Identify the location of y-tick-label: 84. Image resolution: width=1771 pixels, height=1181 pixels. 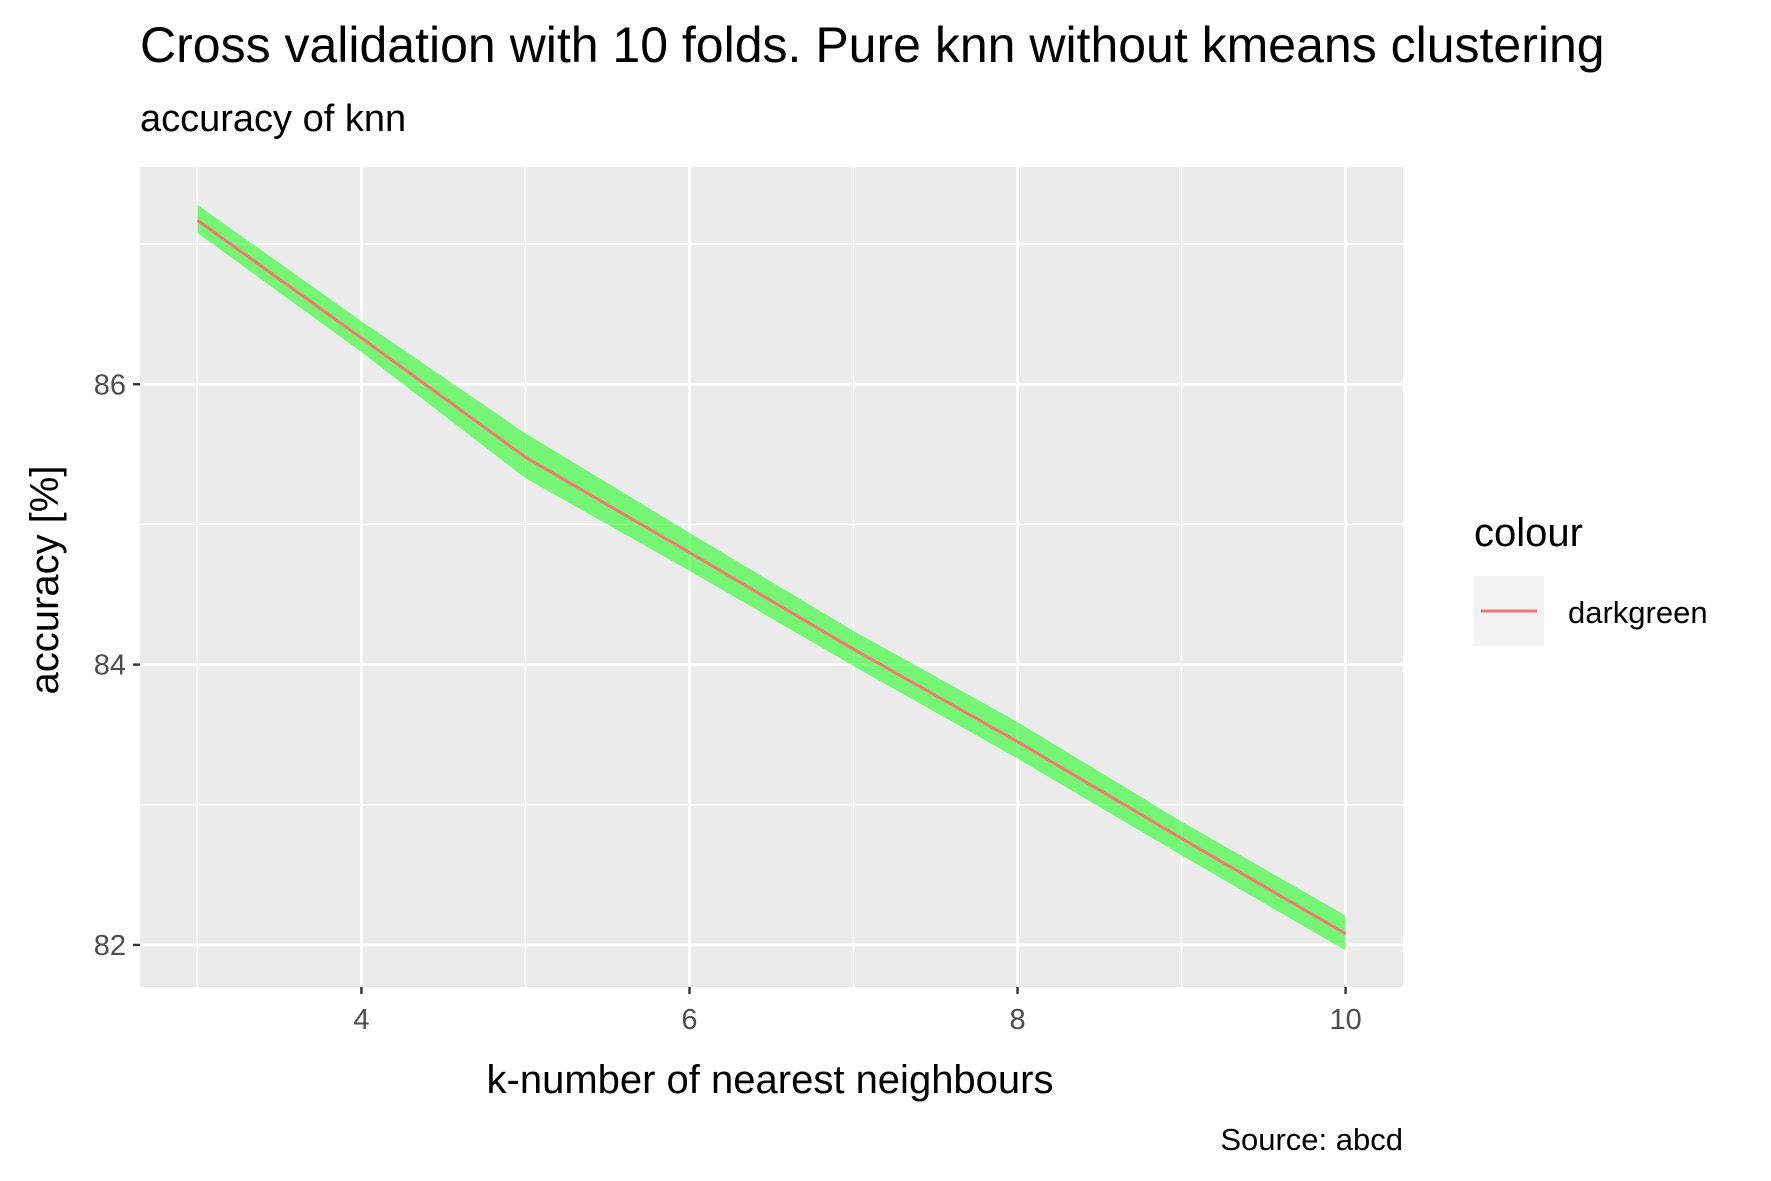
(110, 666).